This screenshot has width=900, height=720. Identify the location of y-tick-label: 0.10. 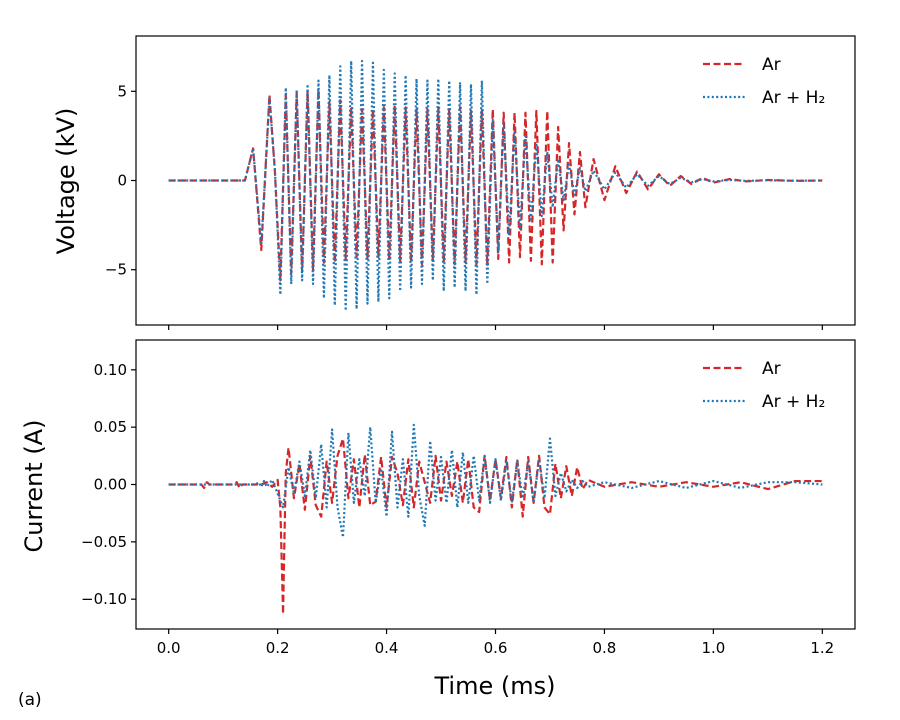
(110, 370).